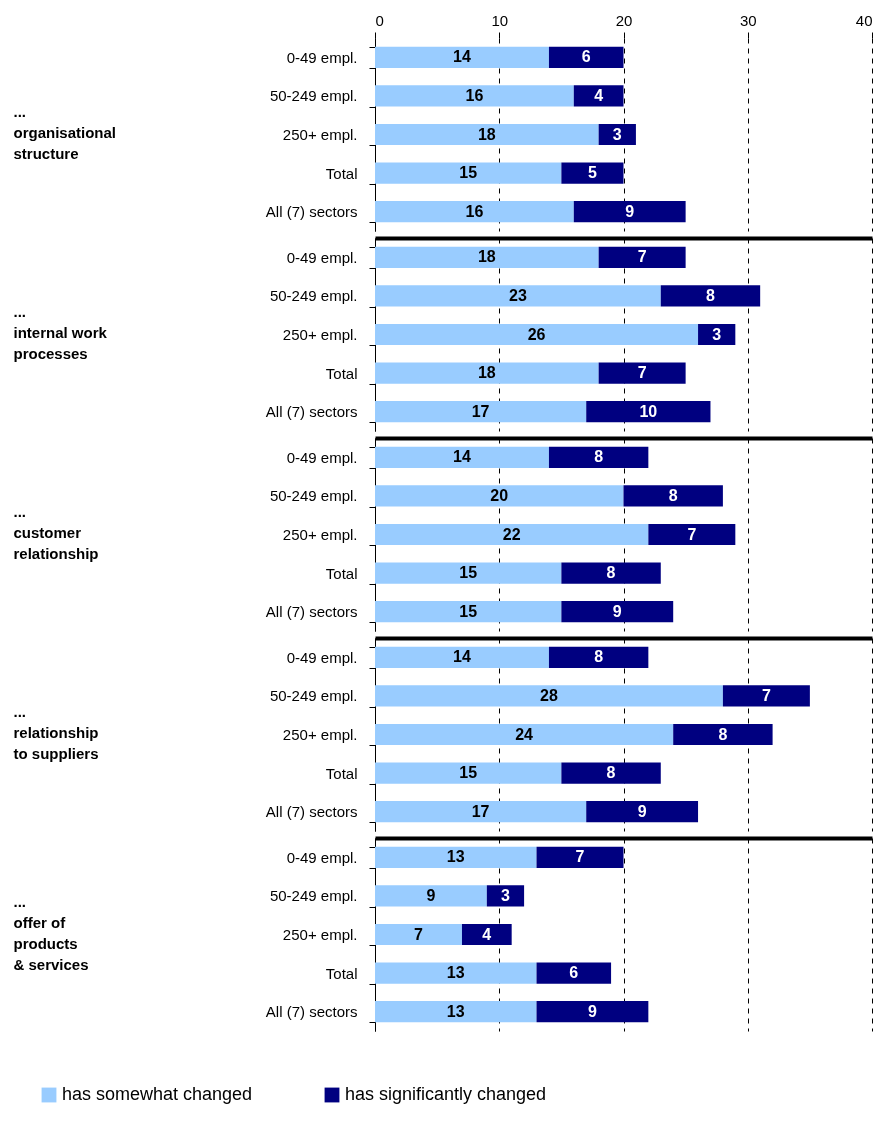 The width and height of the screenshot is (891, 1137). Describe the element at coordinates (56, 732) in the screenshot. I see `y-axis-title: ... relationship to suppliers` at that location.